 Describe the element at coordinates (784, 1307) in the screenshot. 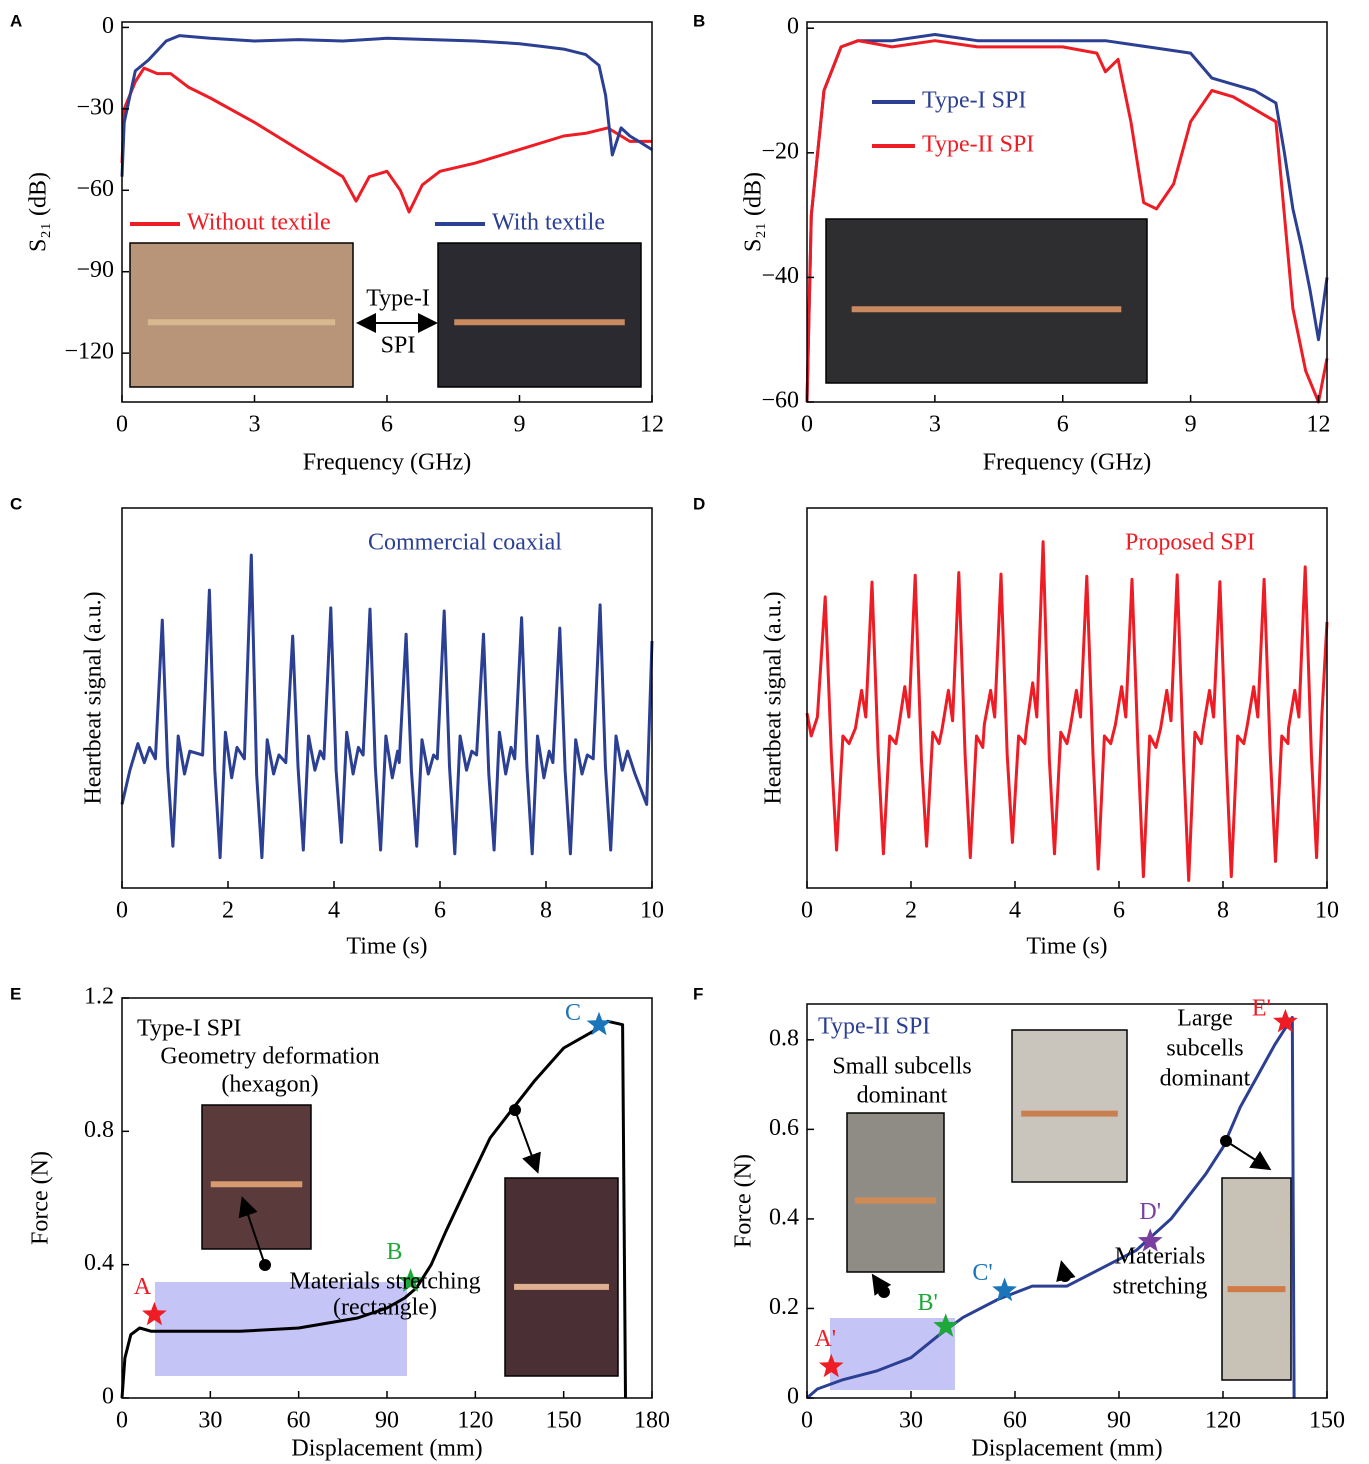

I see `y-tick-label: 0.2` at that location.